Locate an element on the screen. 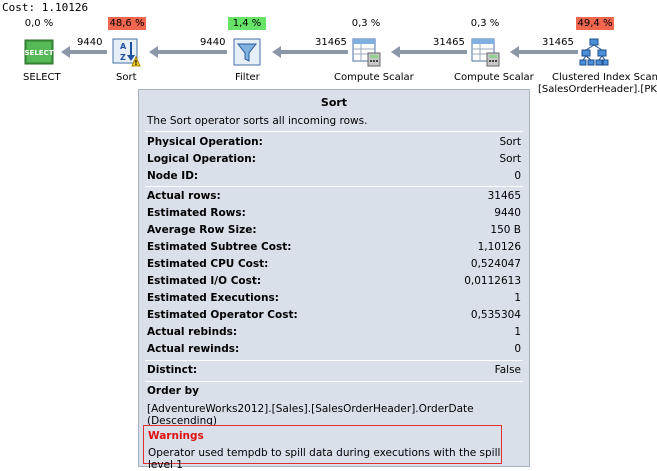 This screenshot has width=657, height=471. property-row: Average Row Size: 150 B is located at coordinates (334, 232).